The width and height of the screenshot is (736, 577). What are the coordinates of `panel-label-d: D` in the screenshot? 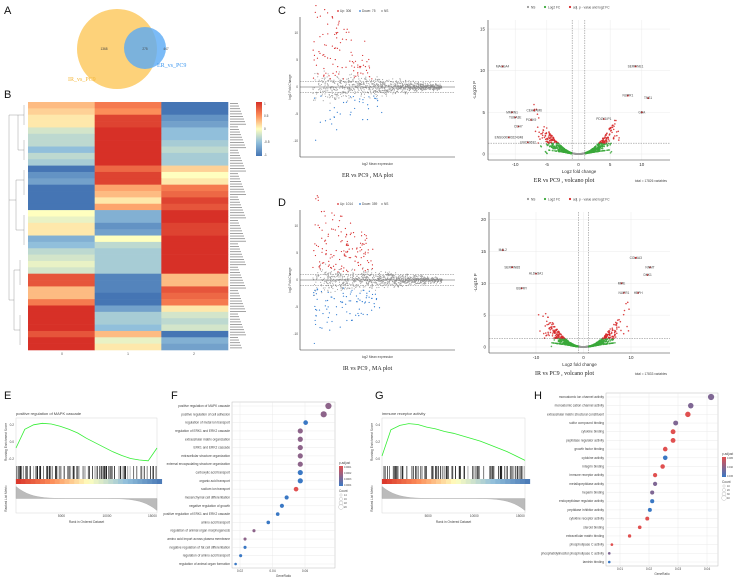 It's located at (282, 203).